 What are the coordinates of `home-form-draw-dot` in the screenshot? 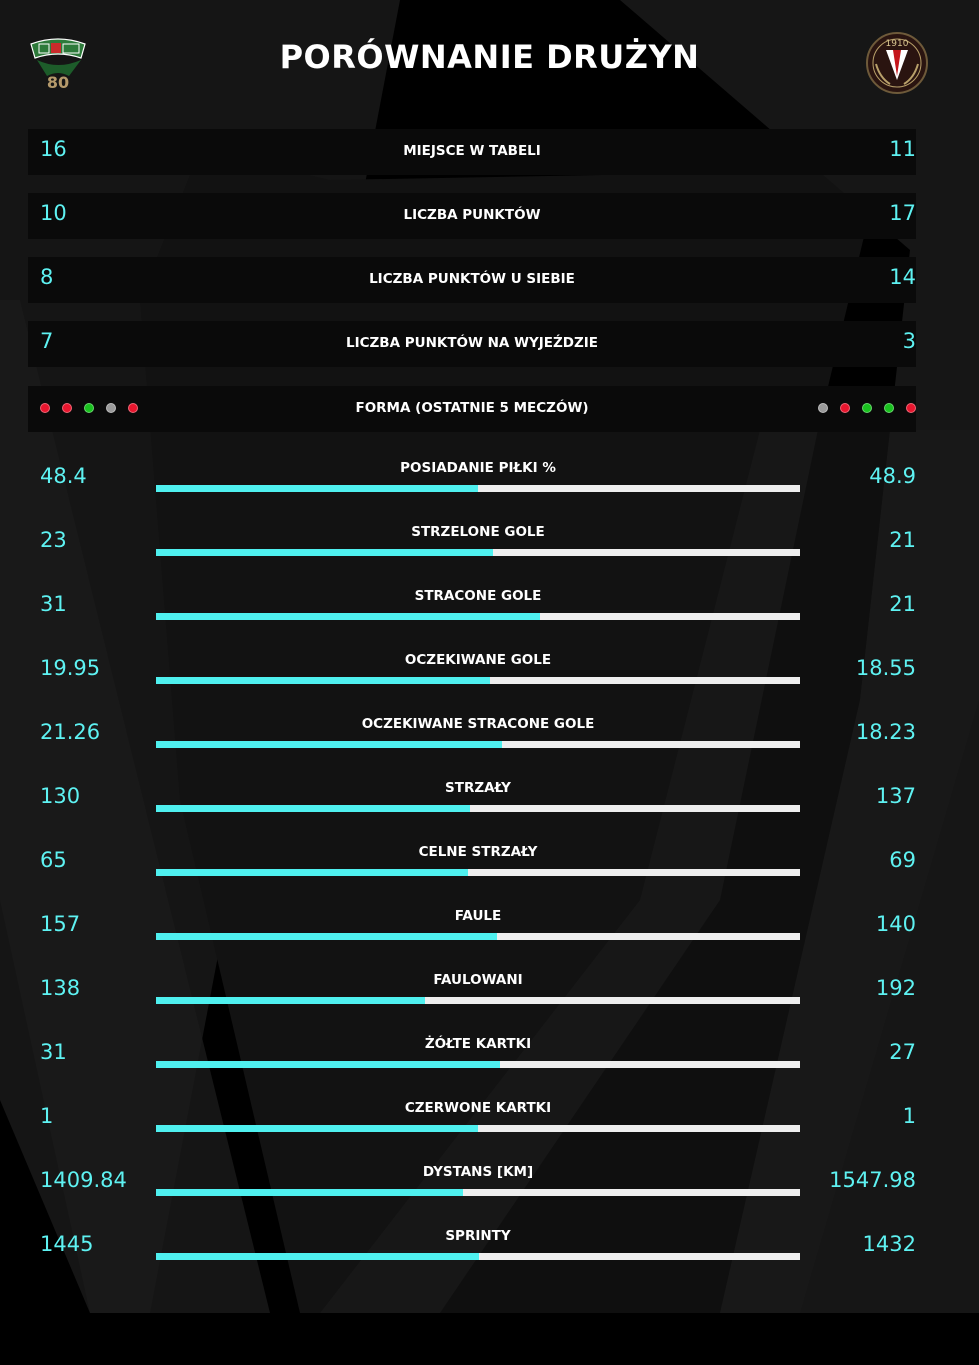 It's located at (111, 408).